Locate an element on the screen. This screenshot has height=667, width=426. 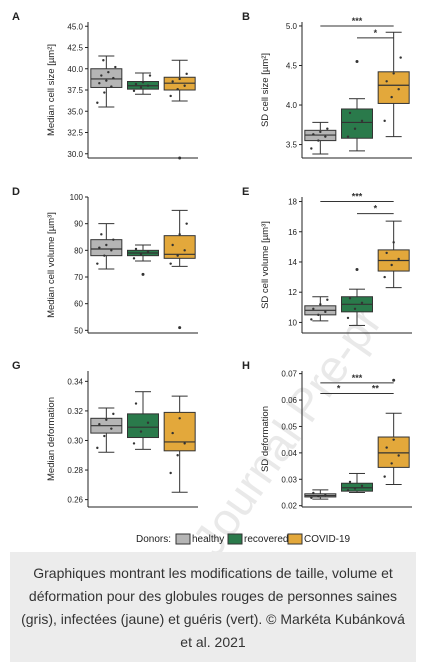
y-tick-label: 32.5 is located at coordinates (75, 133).